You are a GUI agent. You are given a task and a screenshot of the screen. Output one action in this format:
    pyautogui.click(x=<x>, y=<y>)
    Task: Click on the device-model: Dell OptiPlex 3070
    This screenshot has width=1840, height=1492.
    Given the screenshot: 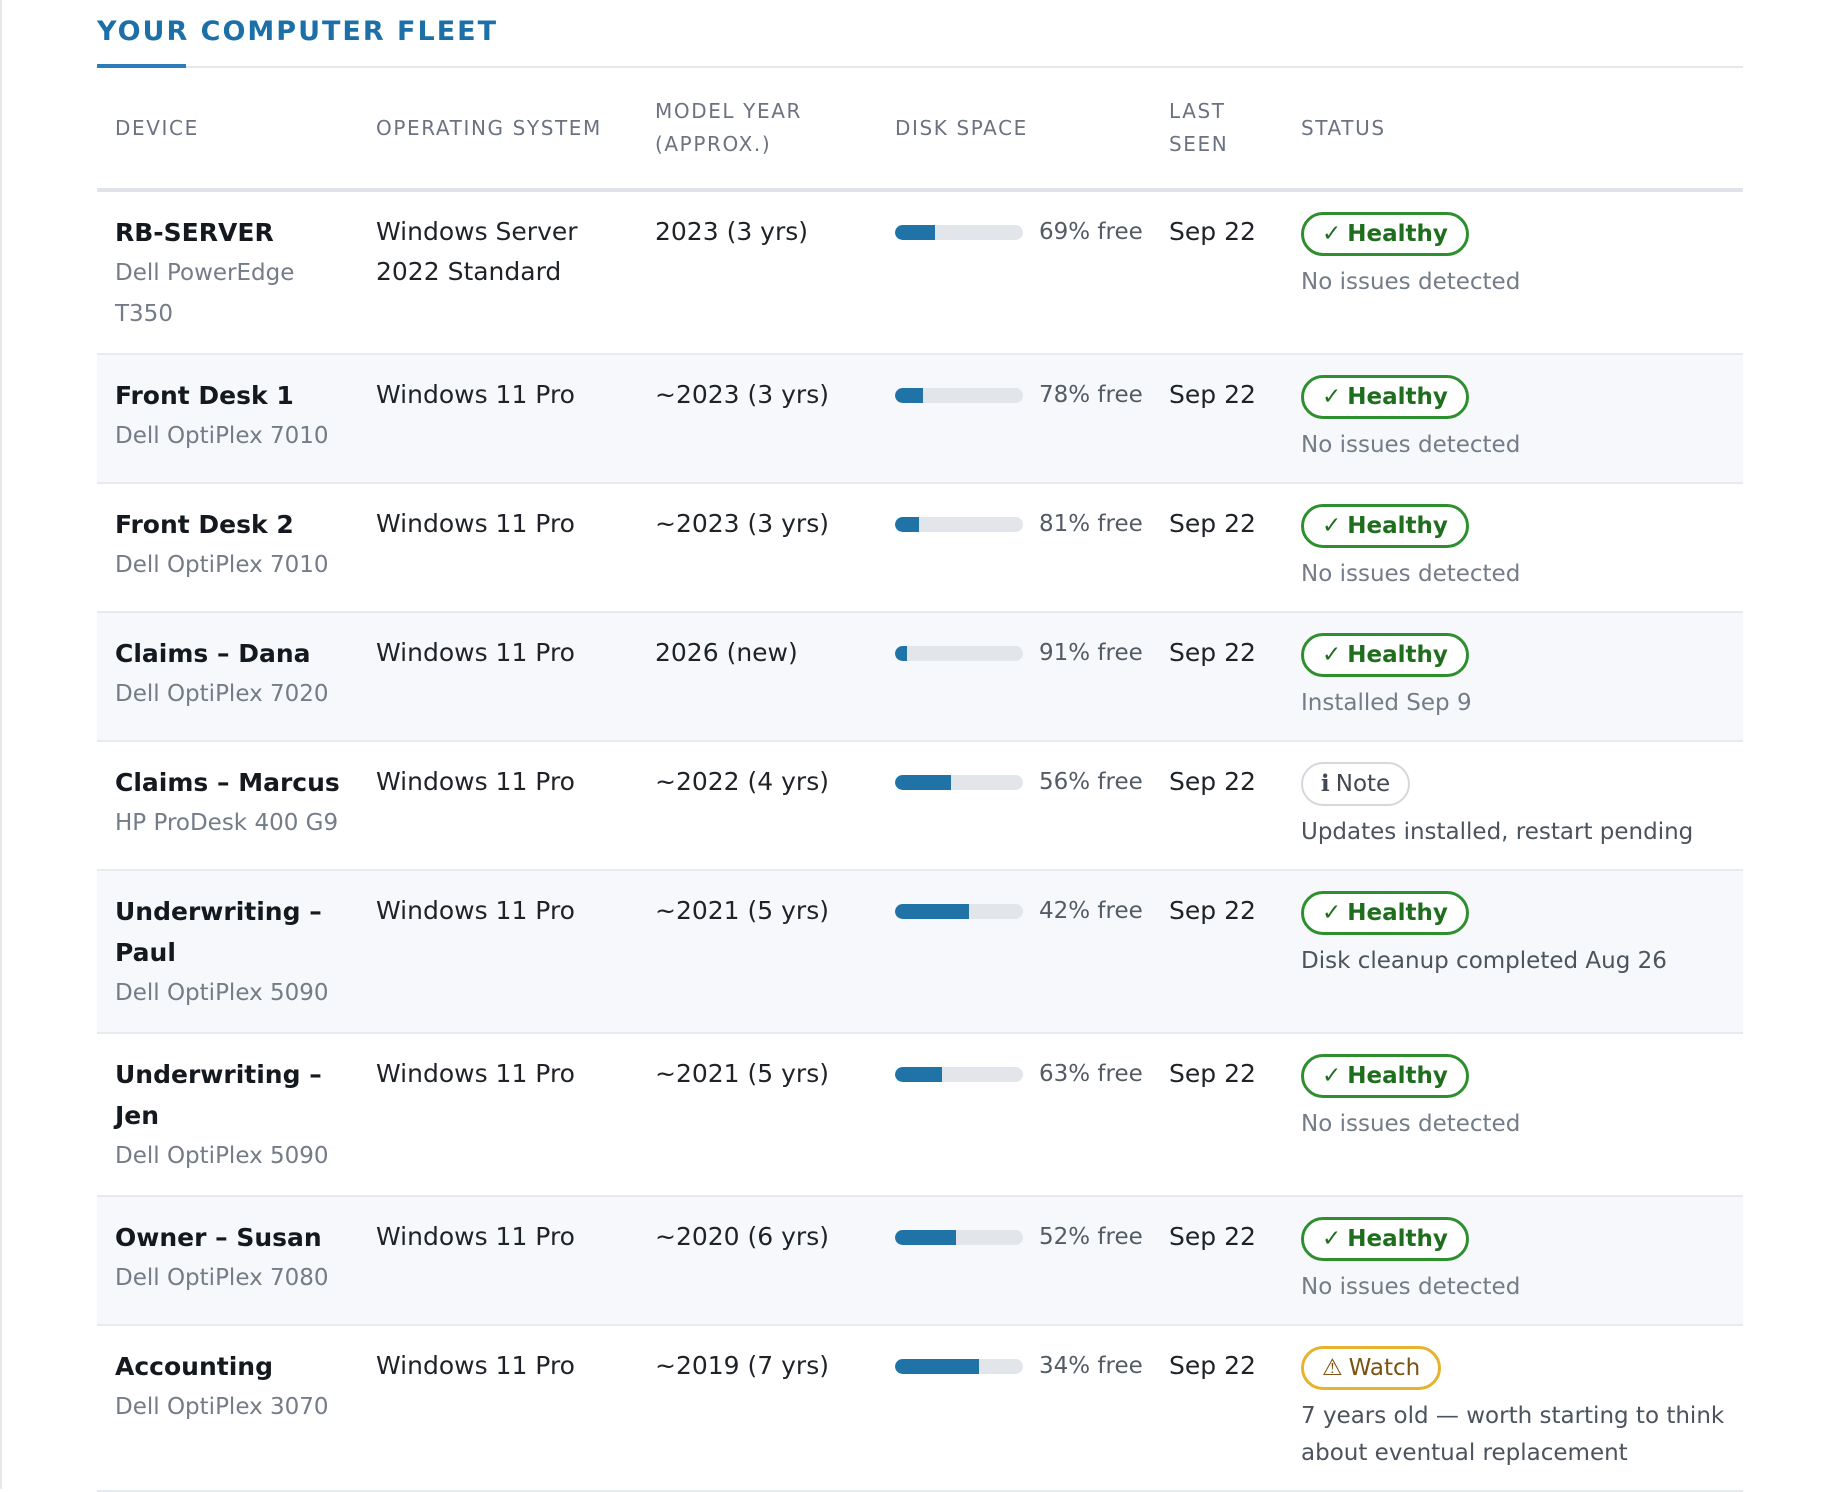 What is the action you would take?
    pyautogui.click(x=222, y=1407)
    